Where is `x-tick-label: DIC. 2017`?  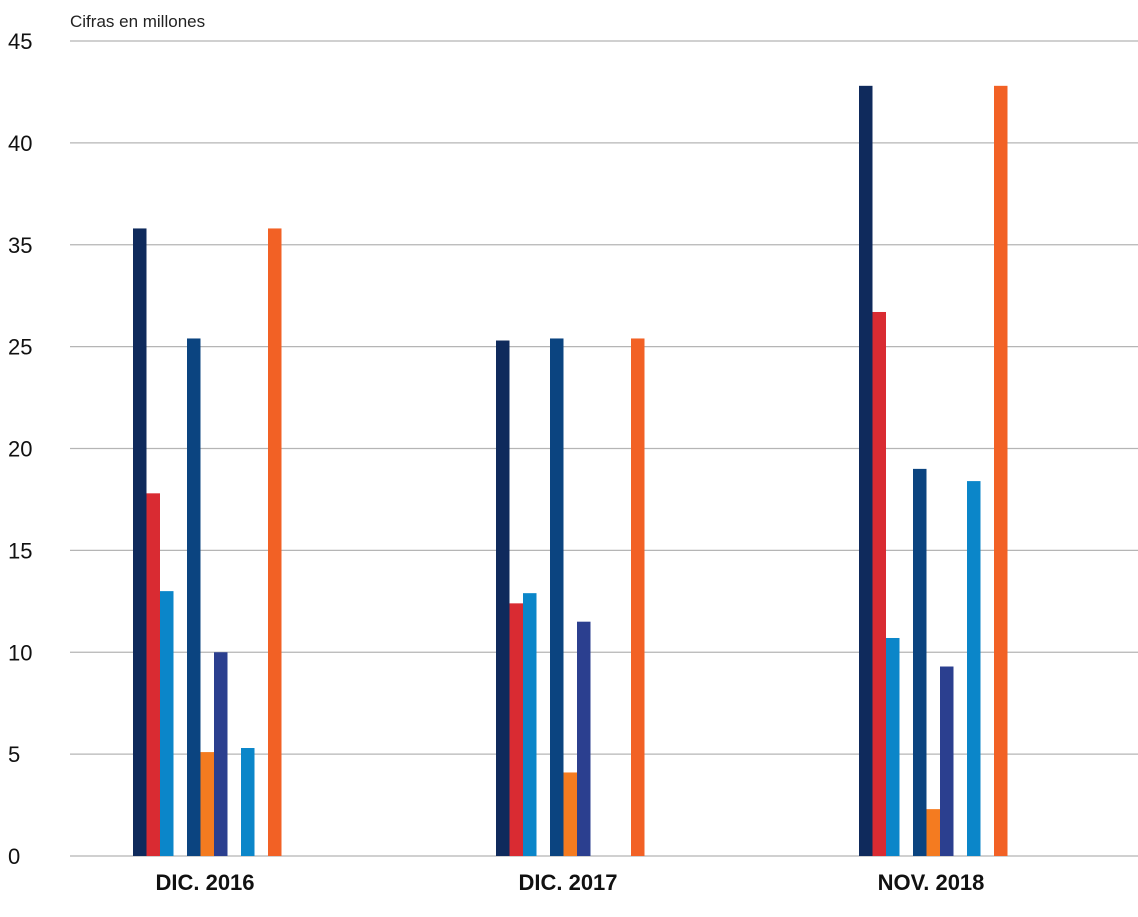
x-tick-label: DIC. 2017 is located at coordinates (567, 882).